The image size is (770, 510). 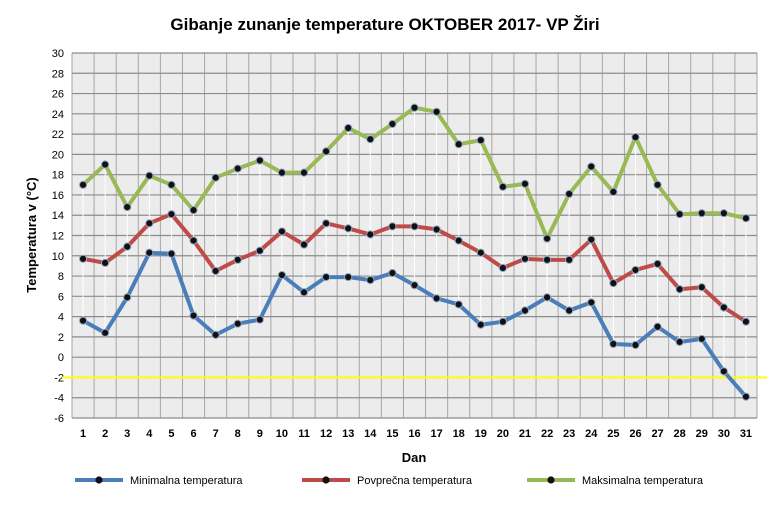 What do you see at coordinates (58, 237) in the screenshot?
I see `y-tick-label: 12` at bounding box center [58, 237].